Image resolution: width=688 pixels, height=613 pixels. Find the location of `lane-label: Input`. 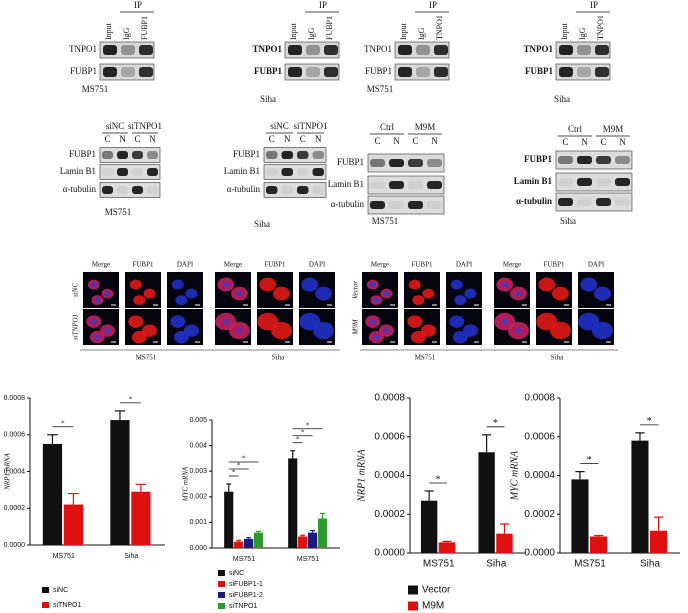

lane-label: Input is located at coordinates (403, 31).